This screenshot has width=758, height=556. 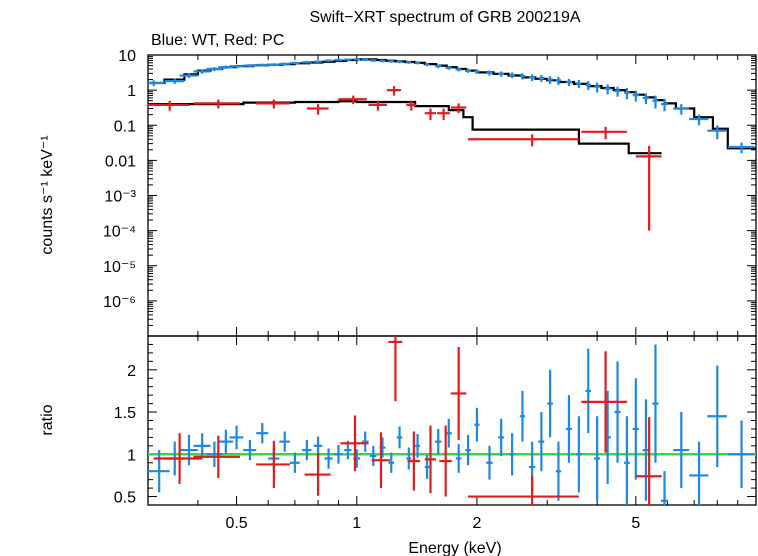 What do you see at coordinates (125, 498) in the screenshot?
I see `y-tick-label: 0.5` at bounding box center [125, 498].